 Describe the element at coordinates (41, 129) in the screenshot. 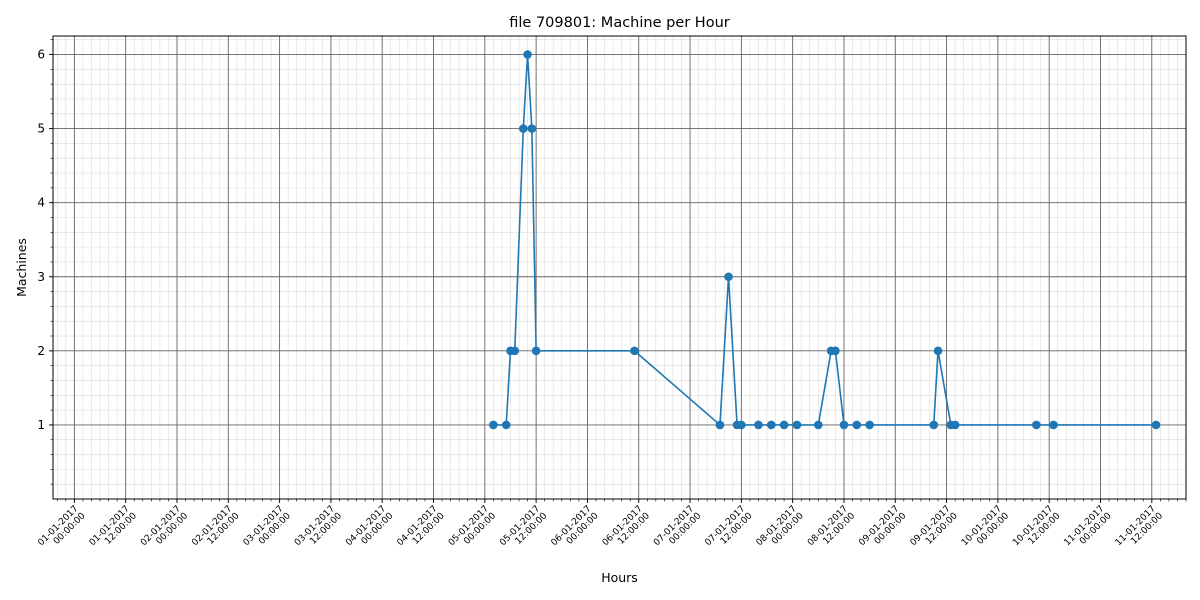

I see `y-tick-label: 5` at that location.